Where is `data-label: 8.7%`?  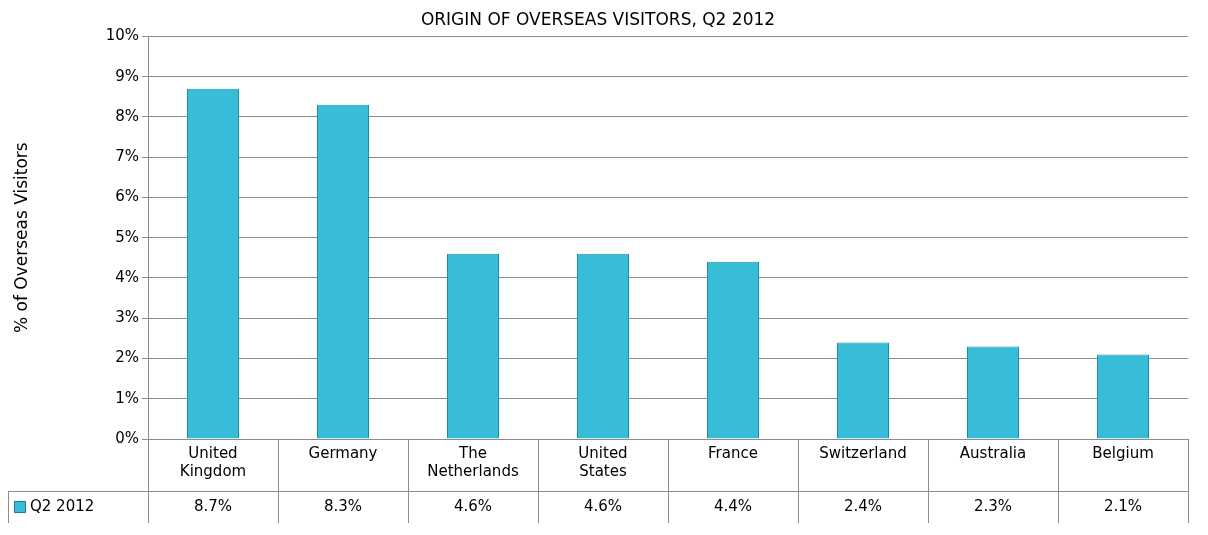
data-label: 8.7% is located at coordinates (213, 505).